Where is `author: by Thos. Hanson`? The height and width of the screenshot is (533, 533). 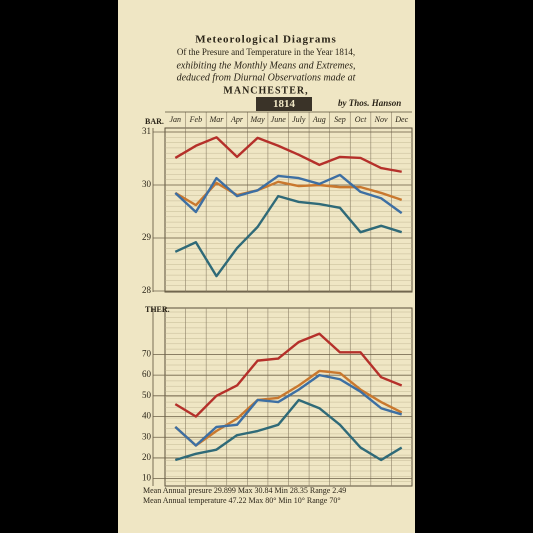 author: by Thos. Hanson is located at coordinates (369, 103).